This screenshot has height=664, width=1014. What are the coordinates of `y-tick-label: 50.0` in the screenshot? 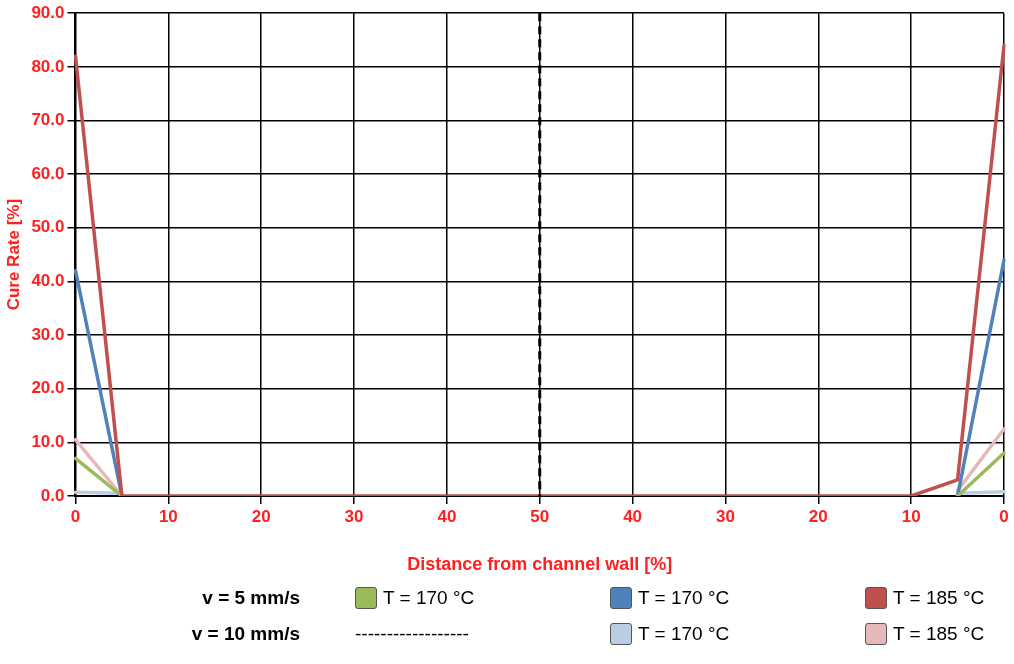 It's located at (48, 227).